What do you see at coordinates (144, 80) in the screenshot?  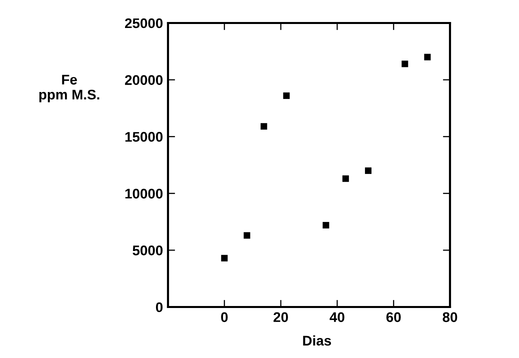 I see `y-tick-label: 20000` at bounding box center [144, 80].